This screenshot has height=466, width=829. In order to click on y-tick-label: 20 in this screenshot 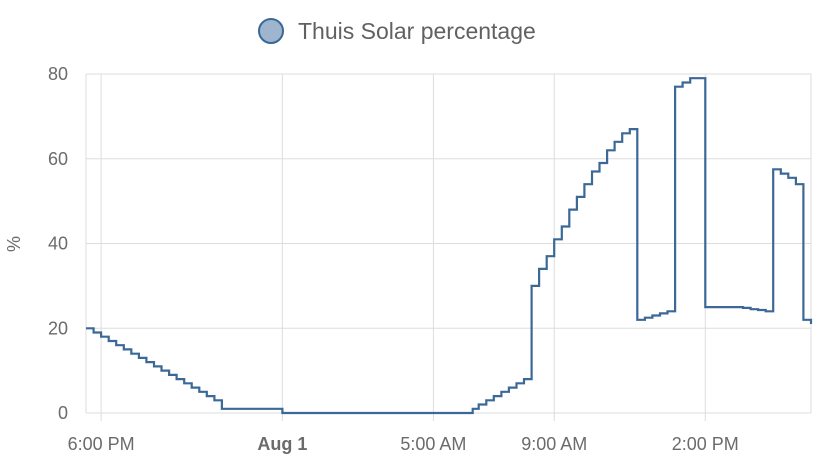, I will do `click(58, 328)`.